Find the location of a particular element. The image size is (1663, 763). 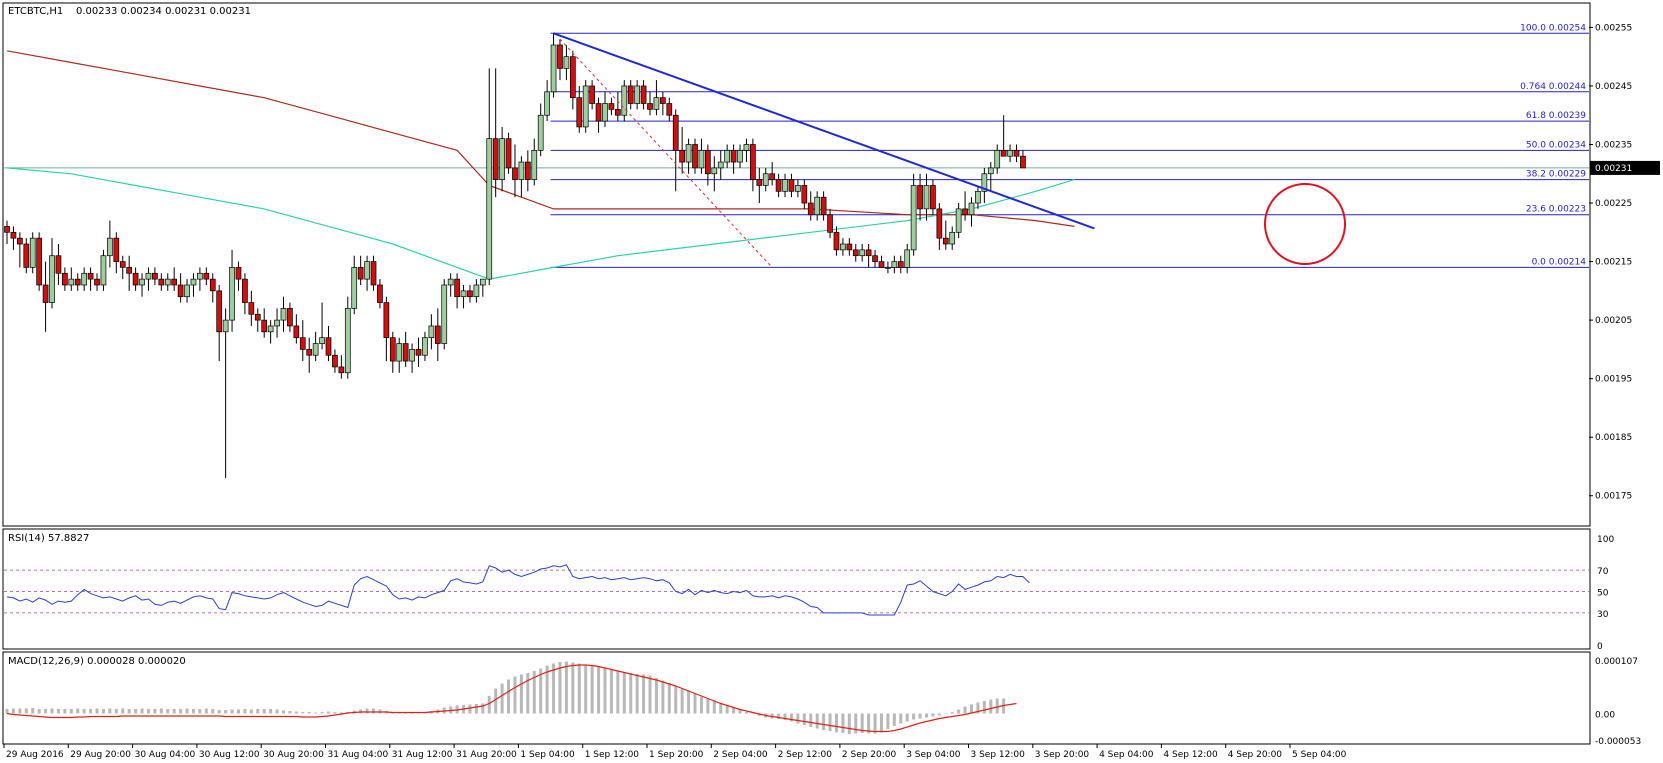

time-tick-label: 2 Sep 12:00 is located at coordinates (805, 755).